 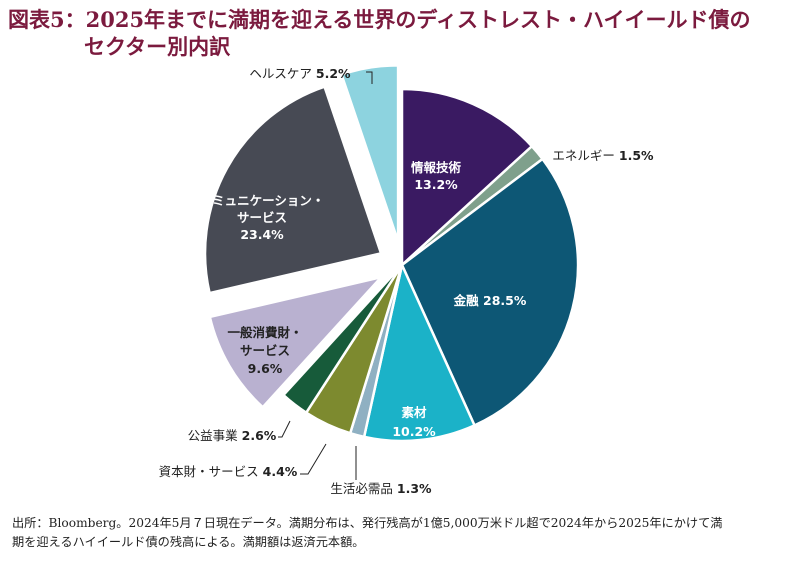 I want to click on slice-label-資本財サービス: 資本財・サービス 4.4%, so click(x=228, y=471).